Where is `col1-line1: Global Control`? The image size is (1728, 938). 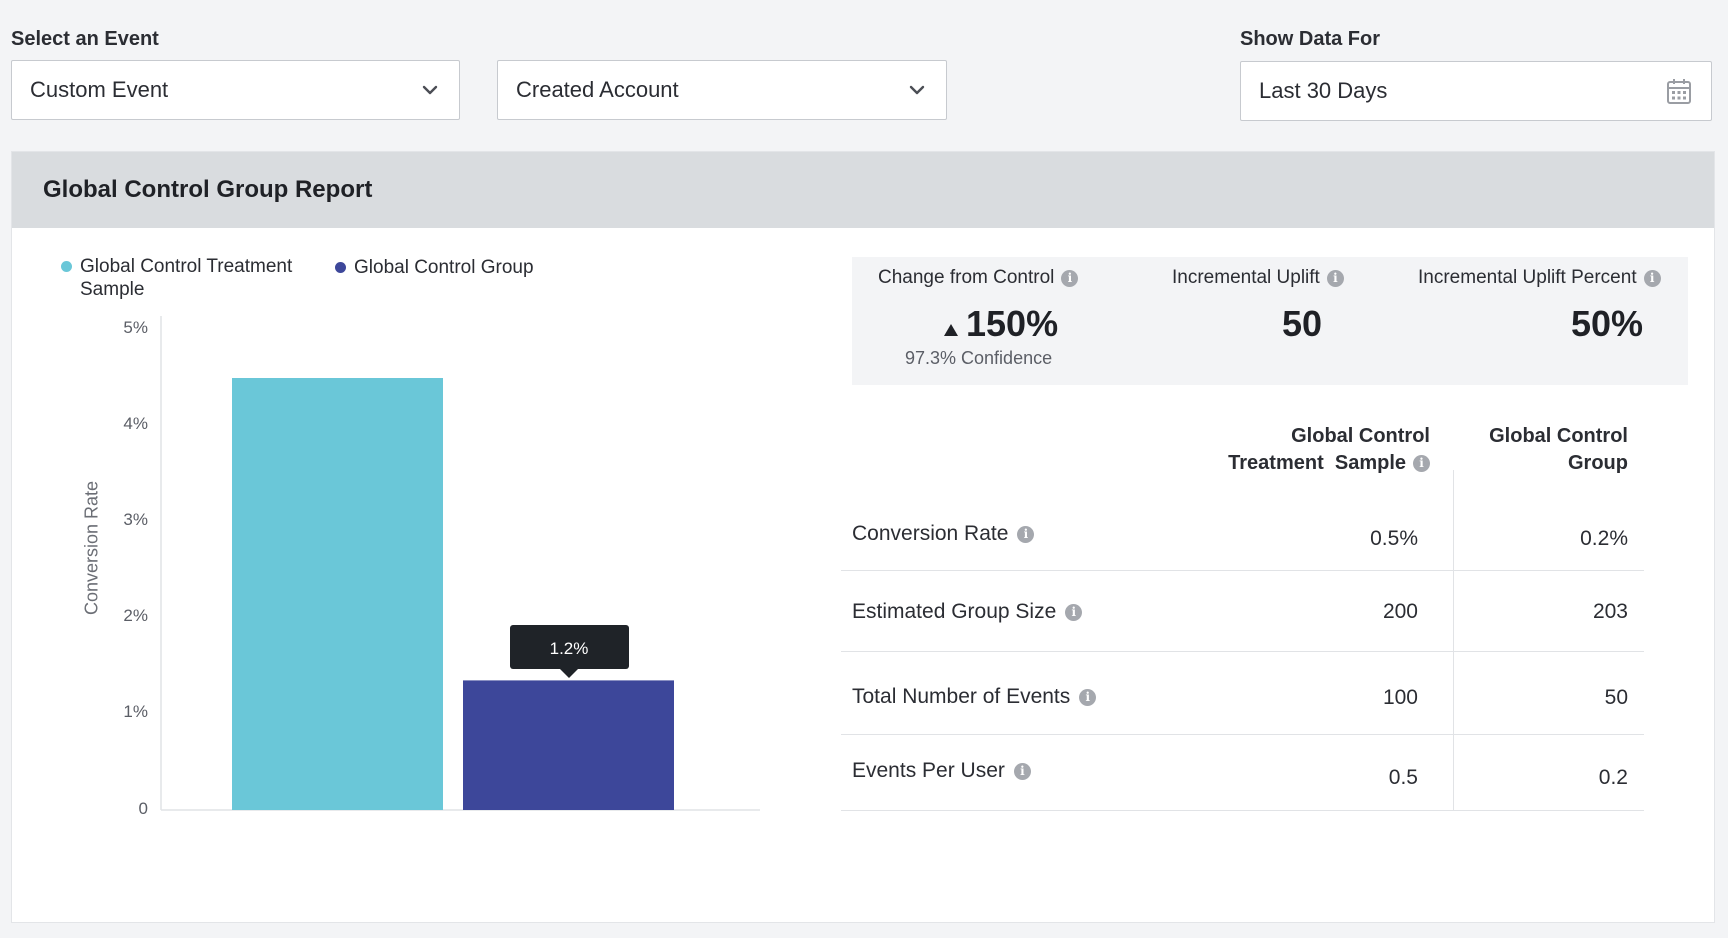
col1-line1: Global Control is located at coordinates (1360, 436).